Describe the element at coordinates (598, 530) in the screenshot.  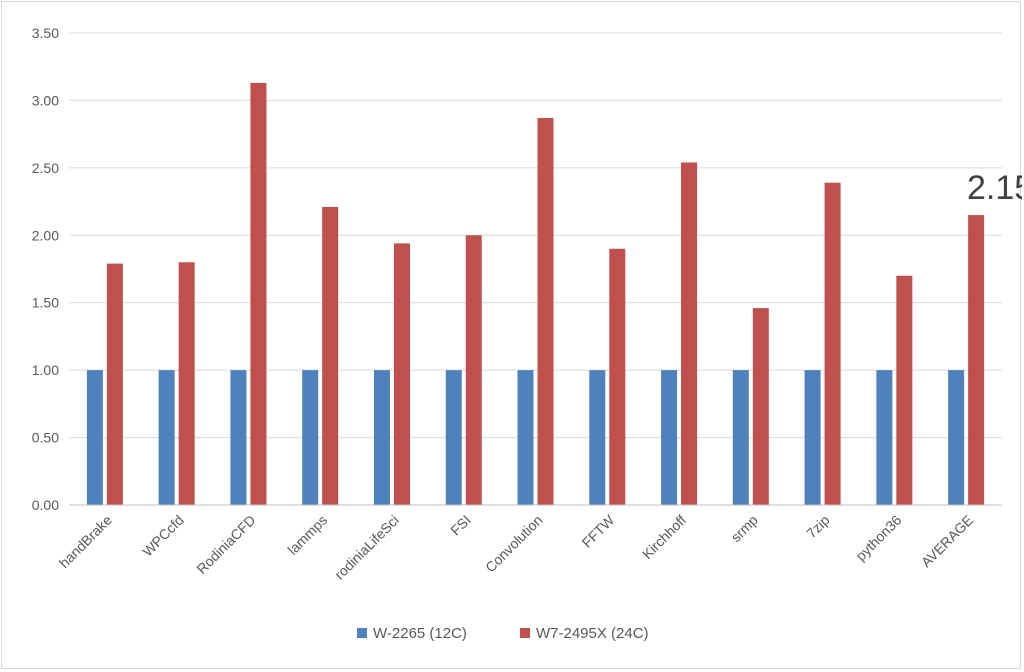
I see `x-category-label: FFTW` at that location.